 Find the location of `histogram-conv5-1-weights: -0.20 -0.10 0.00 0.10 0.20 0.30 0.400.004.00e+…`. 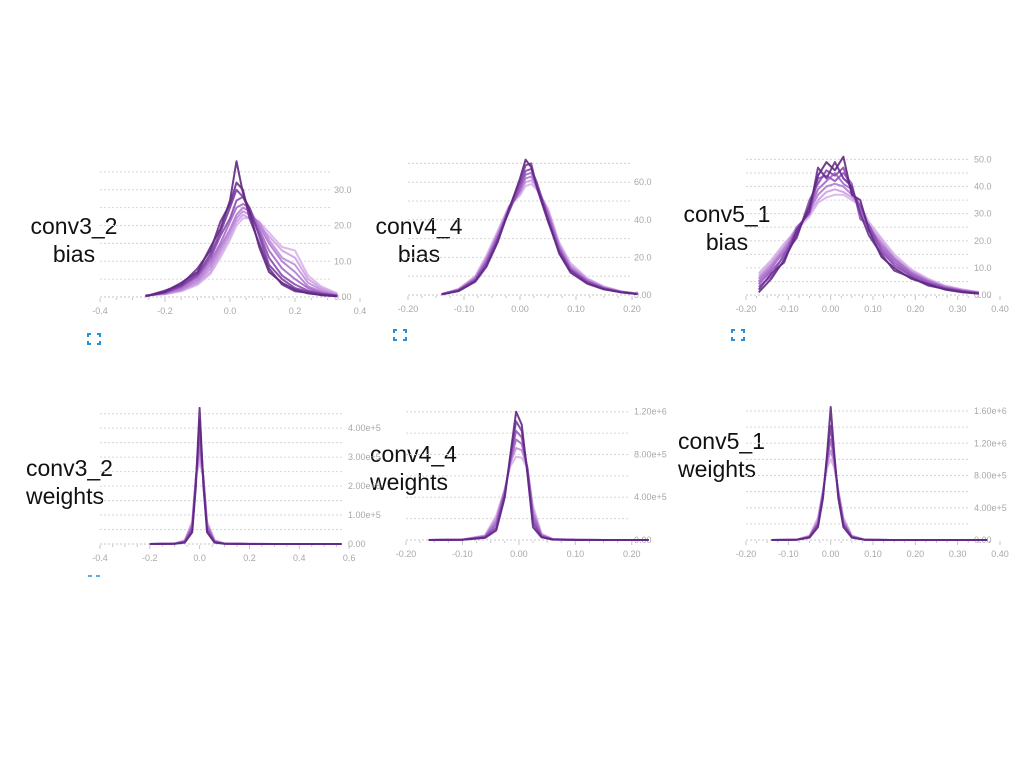

histogram-conv5-1-weights: -0.20 -0.10 0.00 0.10 0.20 0.30 0.400.004.00e+… is located at coordinates (872, 482).